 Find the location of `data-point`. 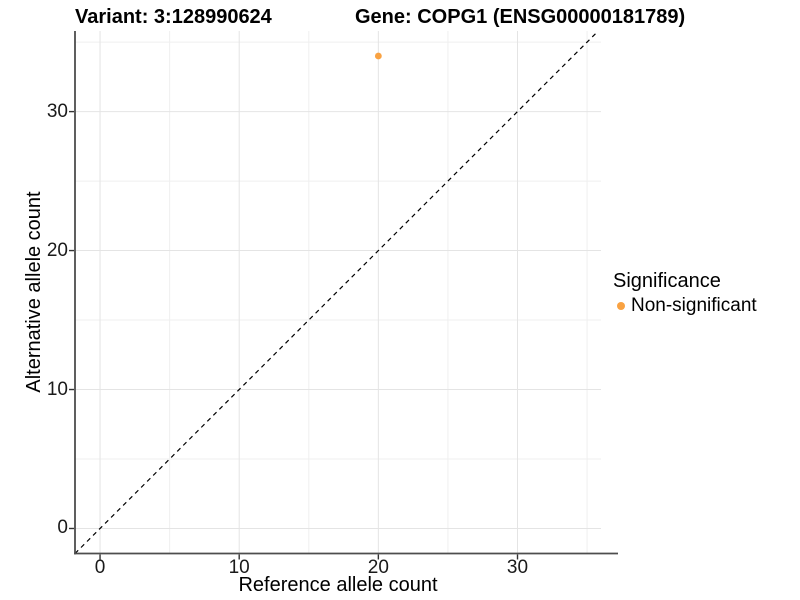

data-point is located at coordinates (378, 56).